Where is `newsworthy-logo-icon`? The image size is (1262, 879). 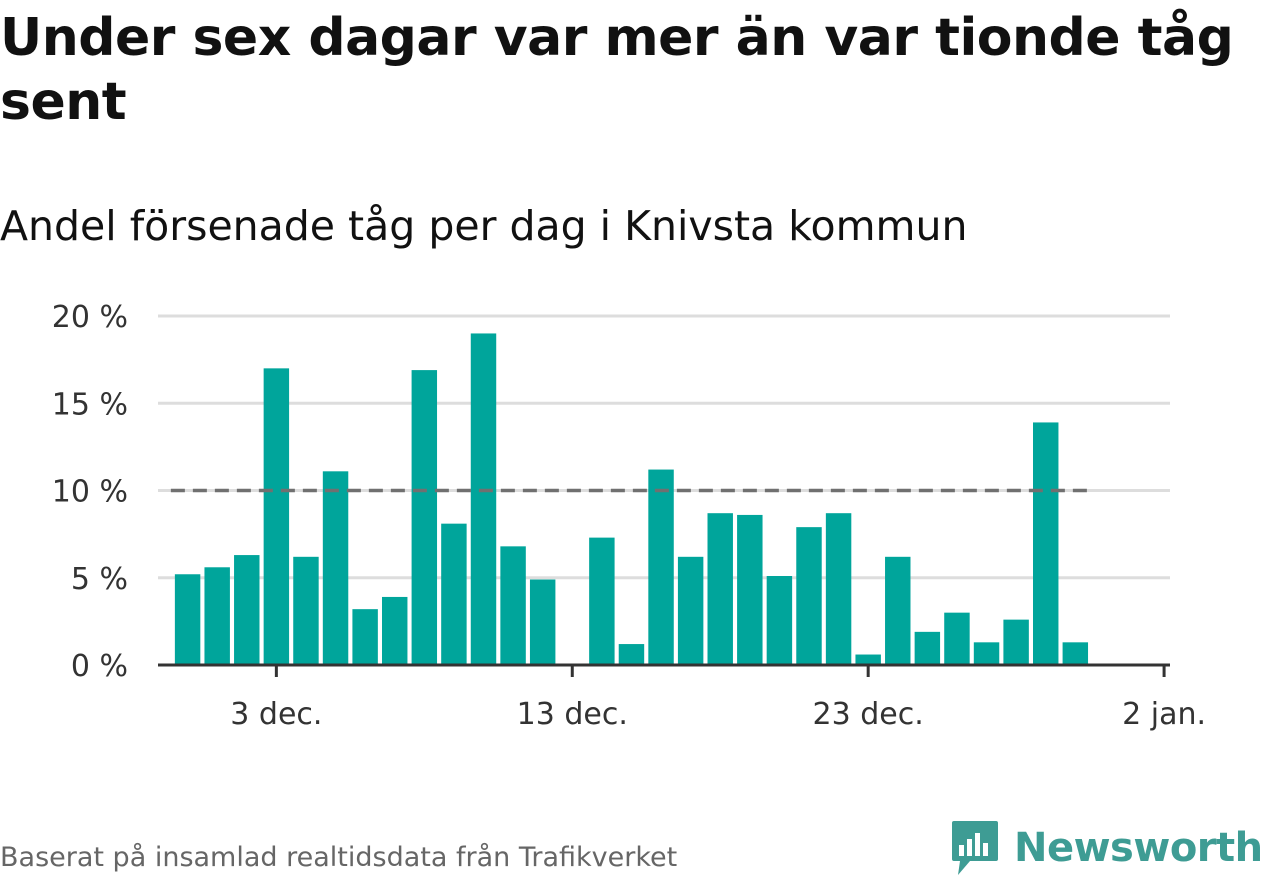 newsworthy-logo-icon is located at coordinates (975, 848).